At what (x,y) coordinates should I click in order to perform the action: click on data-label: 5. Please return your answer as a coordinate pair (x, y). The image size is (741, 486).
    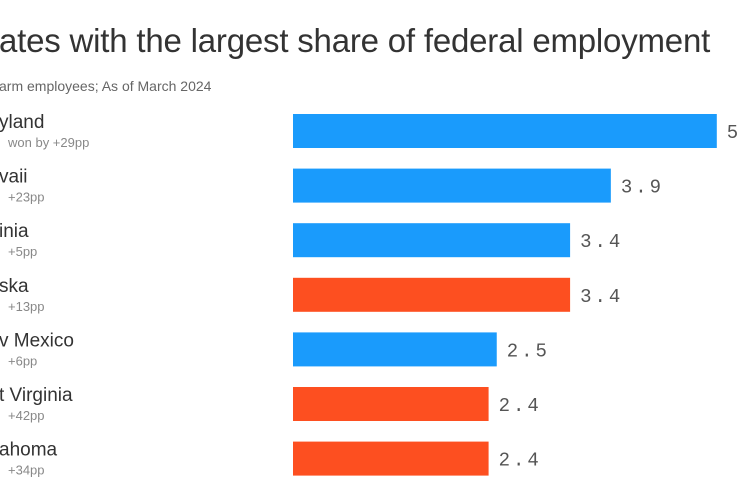
    Looking at the image, I should click on (734, 133).